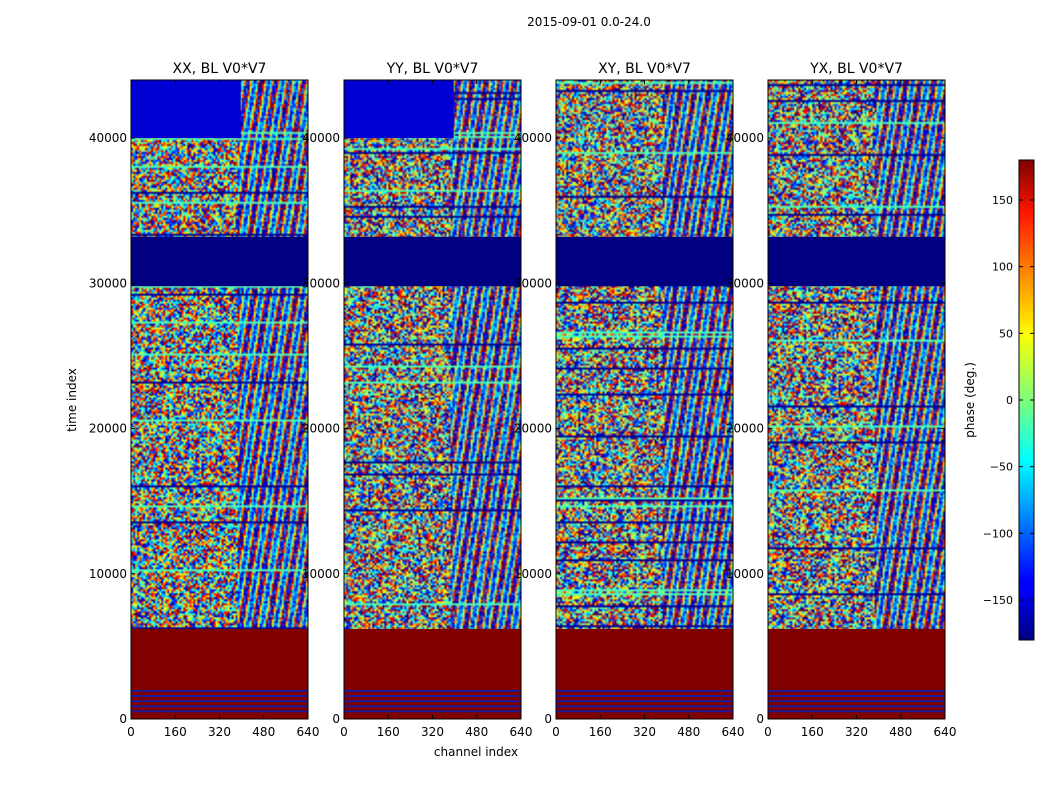 The height and width of the screenshot is (800, 1050). I want to click on colorbar-tick-label: 50, so click(1006, 333).